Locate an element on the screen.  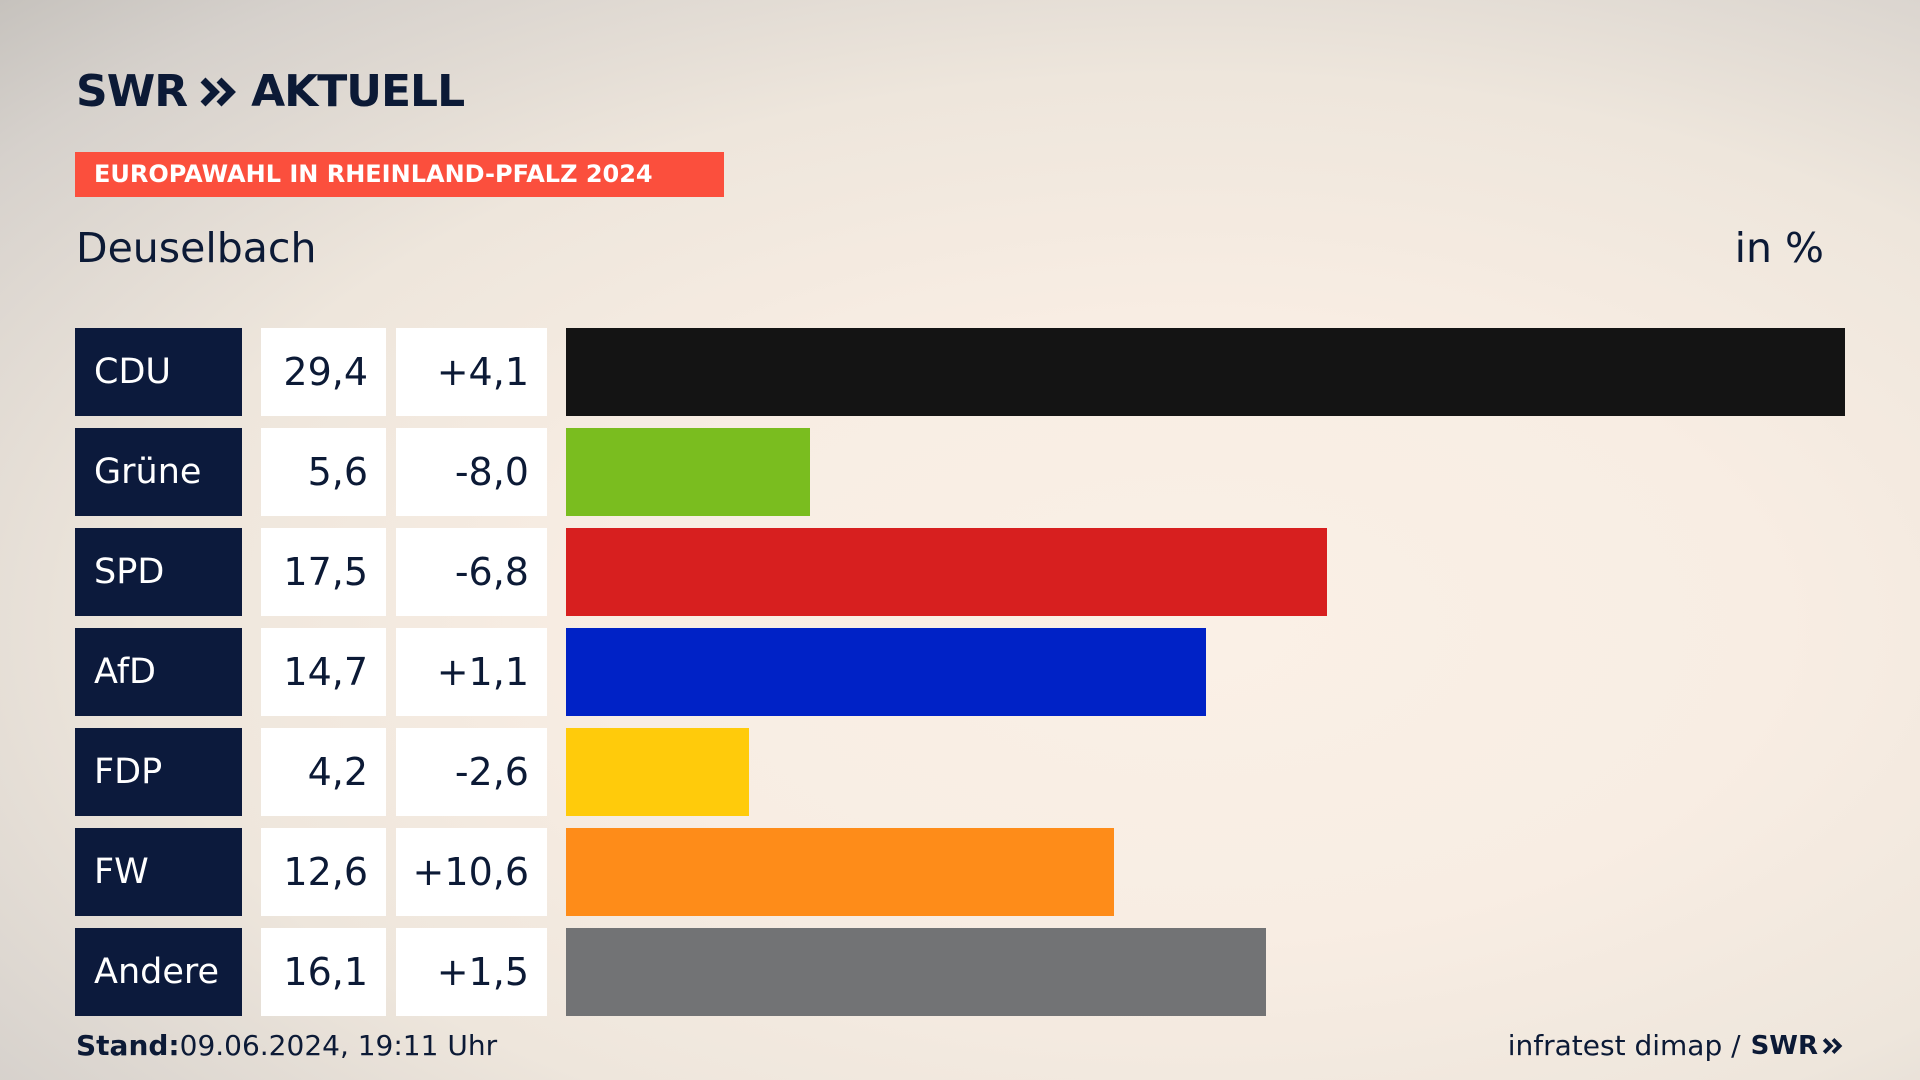
result-row: CDU 29,4 +4,1 is located at coordinates (960, 372).